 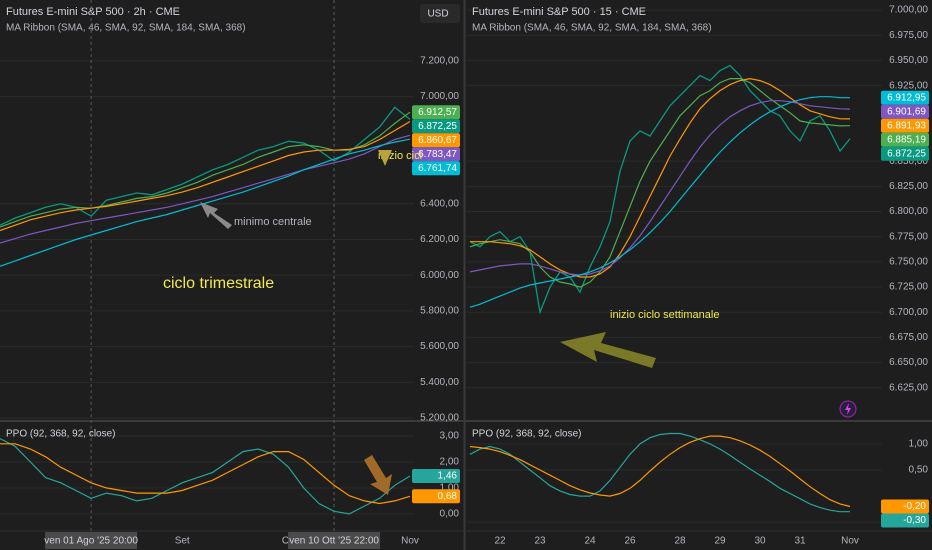 I want to click on alert-icon, so click(x=848, y=409).